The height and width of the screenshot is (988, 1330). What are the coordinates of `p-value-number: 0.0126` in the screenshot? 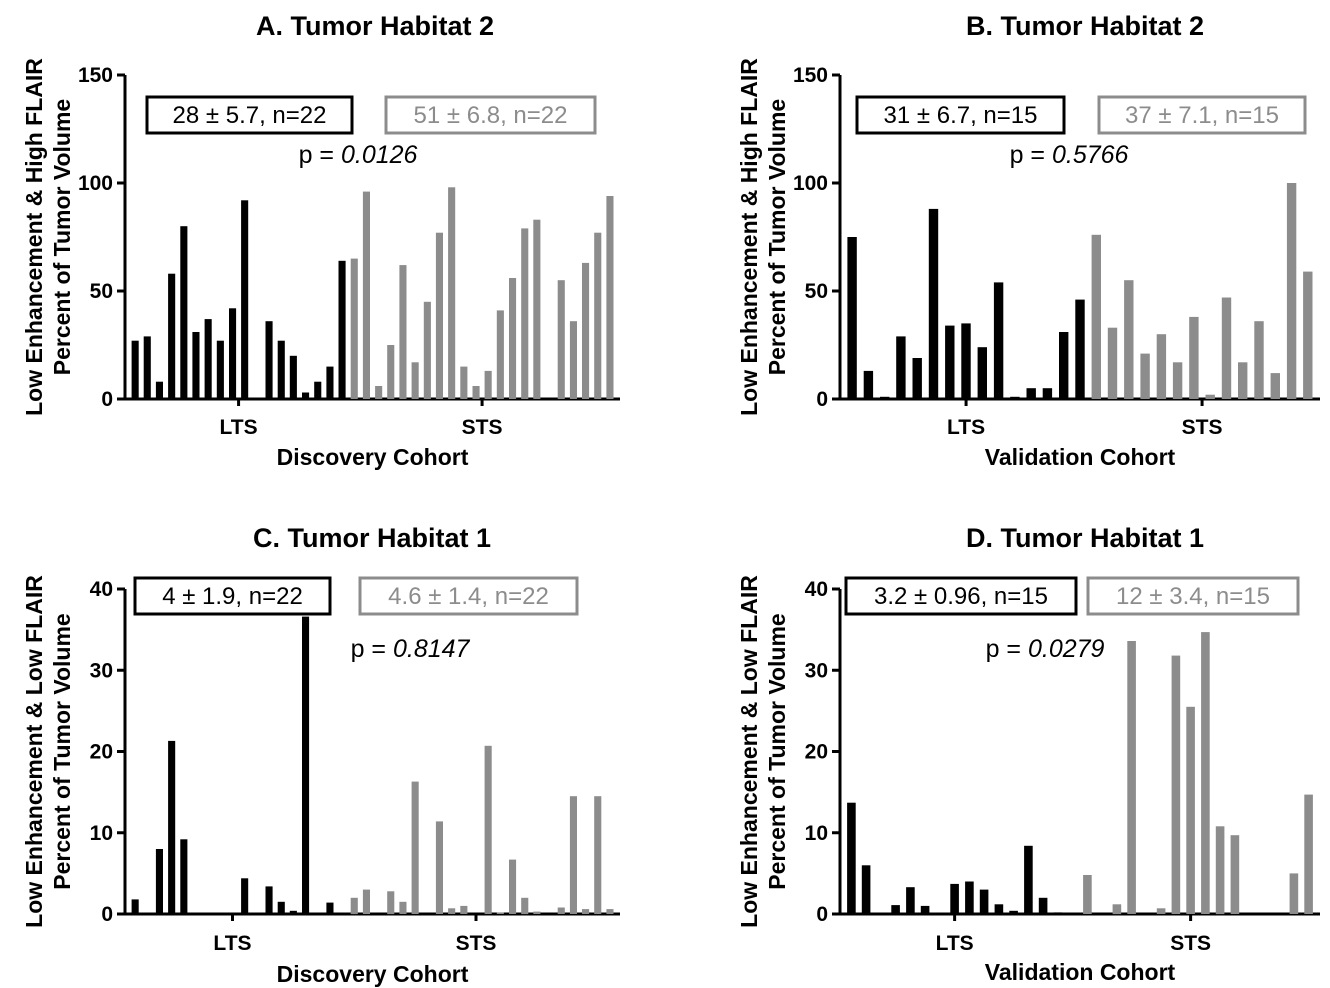 It's located at (379, 155).